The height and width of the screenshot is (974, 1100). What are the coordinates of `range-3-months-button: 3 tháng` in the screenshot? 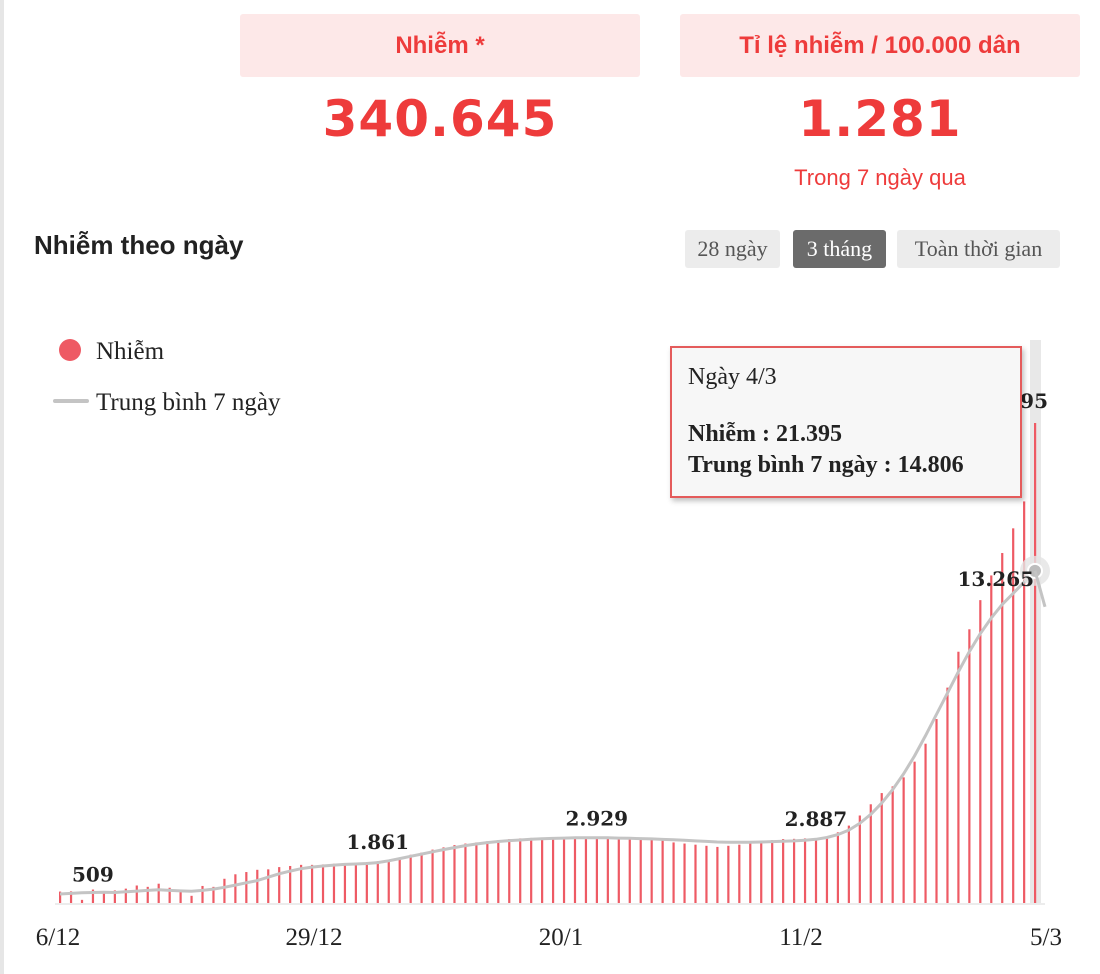 It's located at (839, 249).